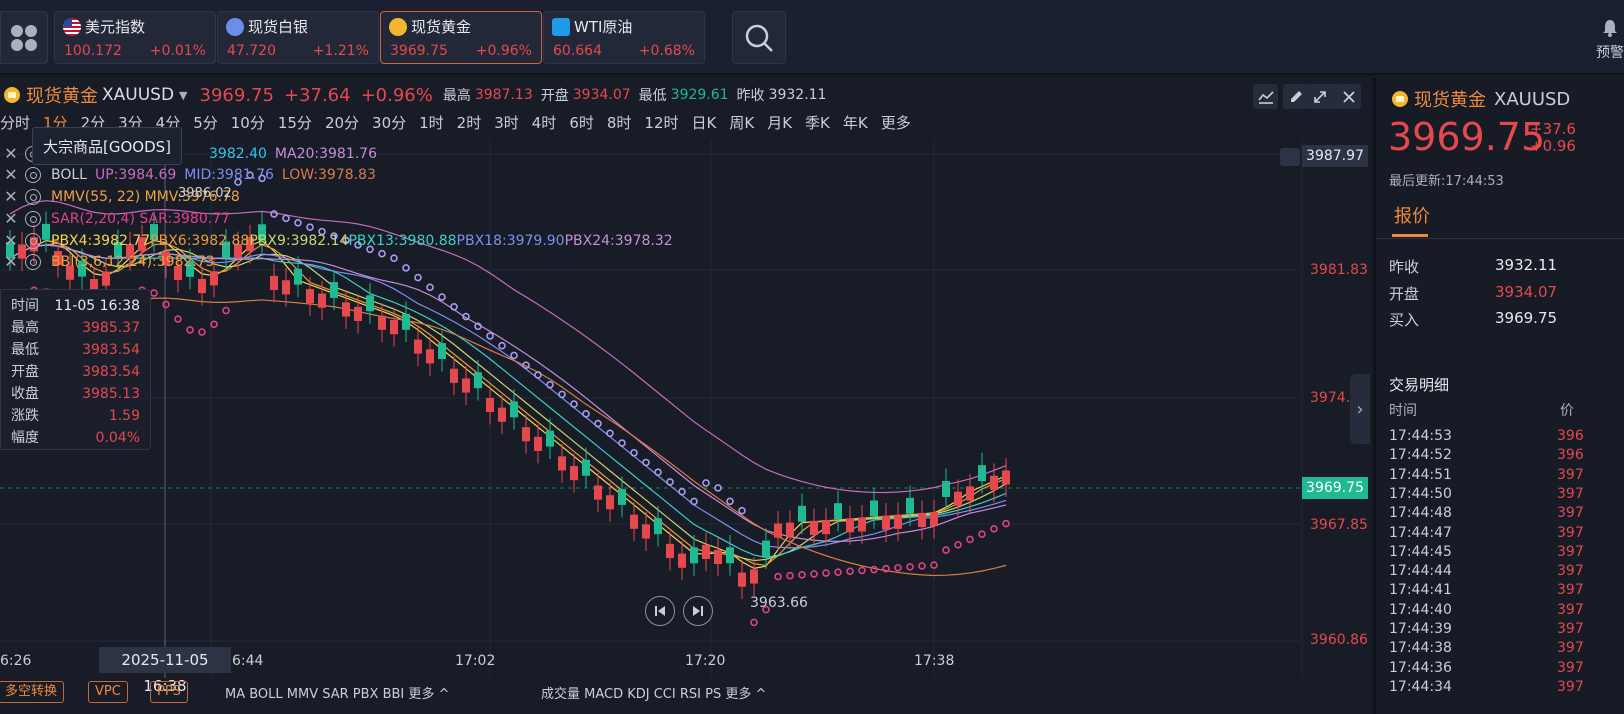 Image resolution: width=1624 pixels, height=714 pixels. What do you see at coordinates (75, 306) in the screenshot?
I see `info-row: 时间 11-05 16:38` at bounding box center [75, 306].